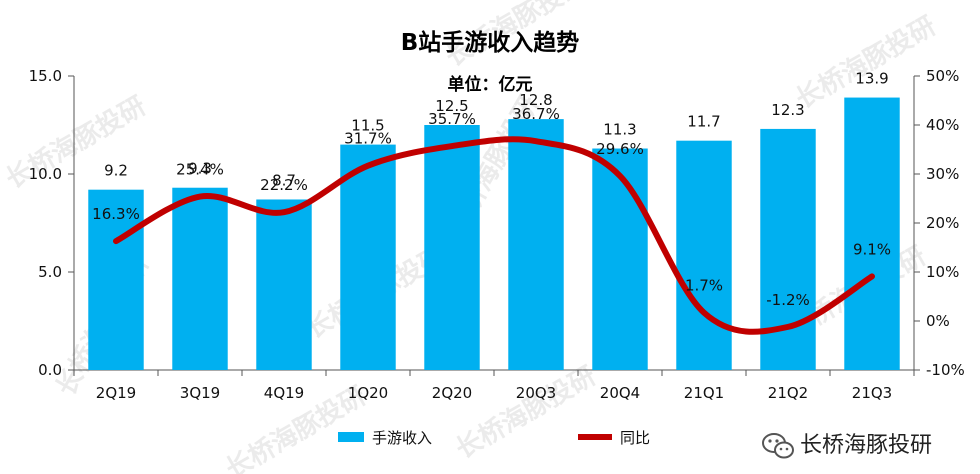 The width and height of the screenshot is (980, 474). What do you see at coordinates (45, 174) in the screenshot?
I see `y-left-tick-label: 10.0` at bounding box center [45, 174].